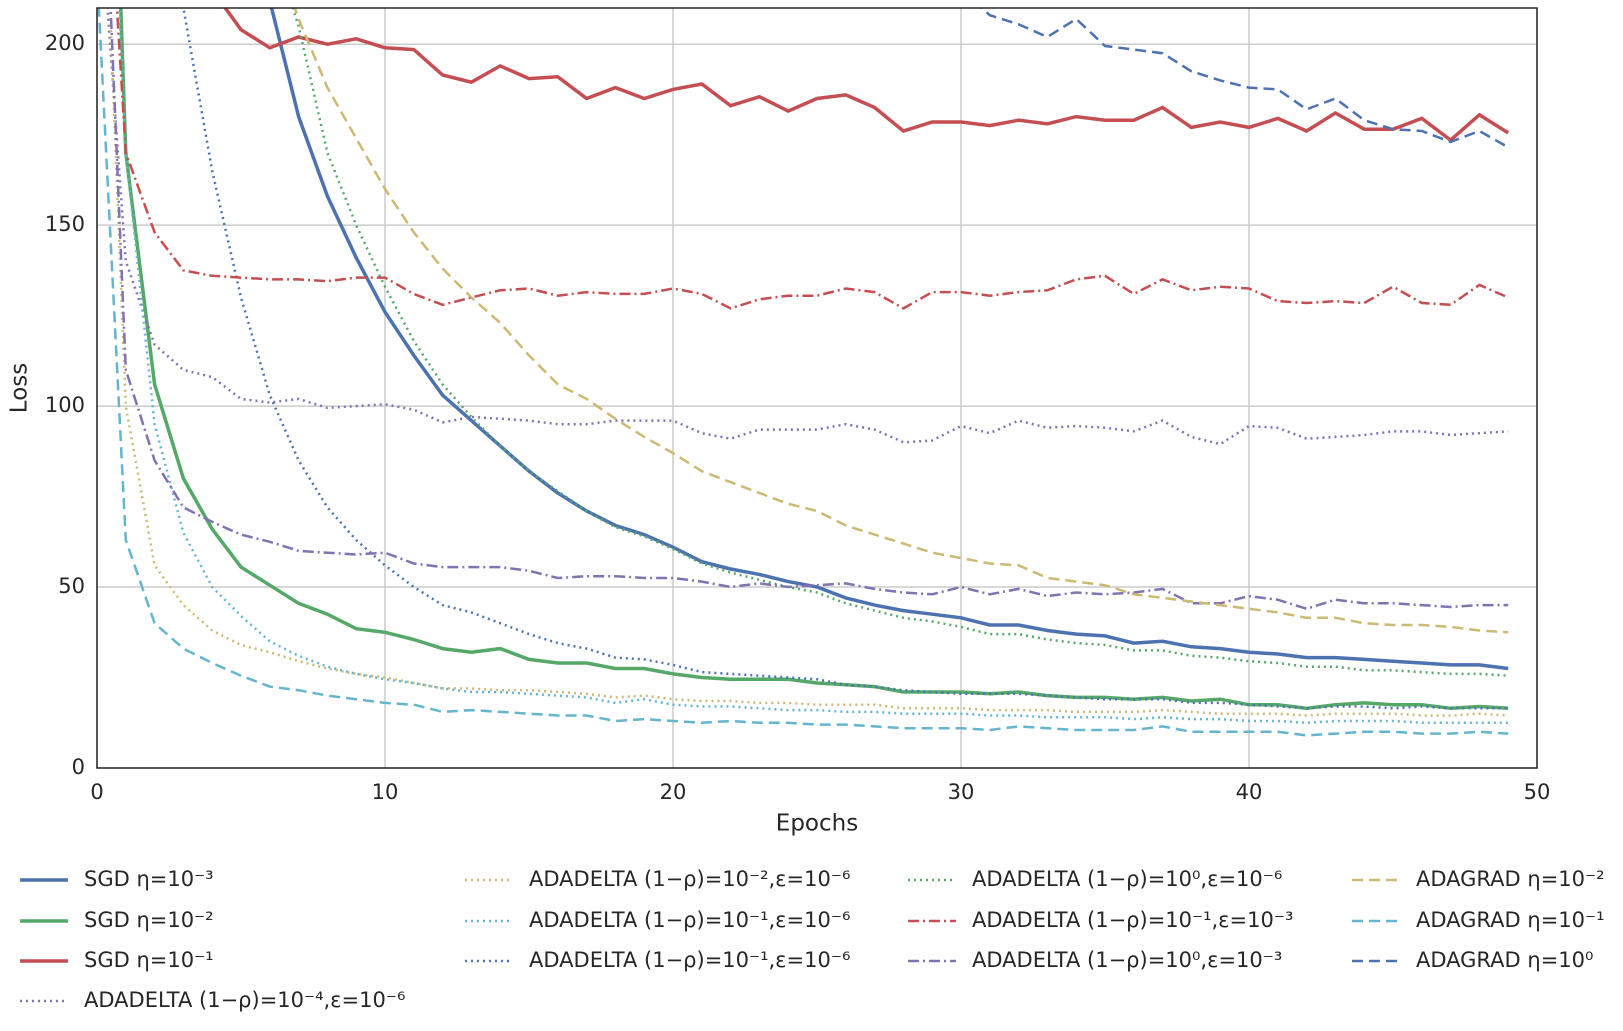 The height and width of the screenshot is (1031, 1623). Describe the element at coordinates (1132, 920) in the screenshot. I see `legend-label: ADADELTA (1−ρ)=10⁻¹,ε=10⁻³` at that location.